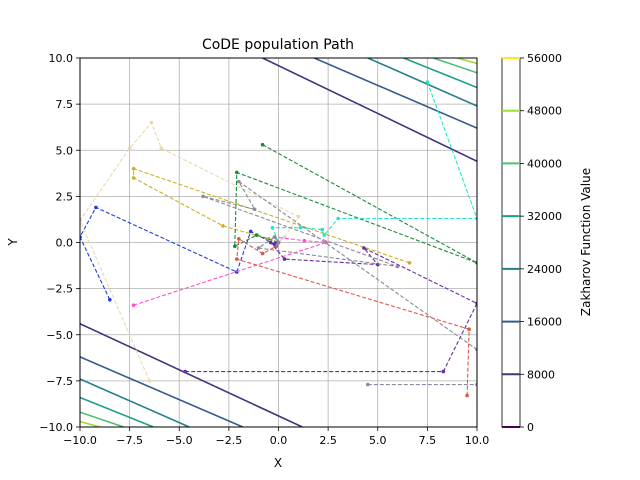 This screenshot has height=480, width=640. What do you see at coordinates (279, 440) in the screenshot?
I see `x-tick-label: 0.0` at bounding box center [279, 440].